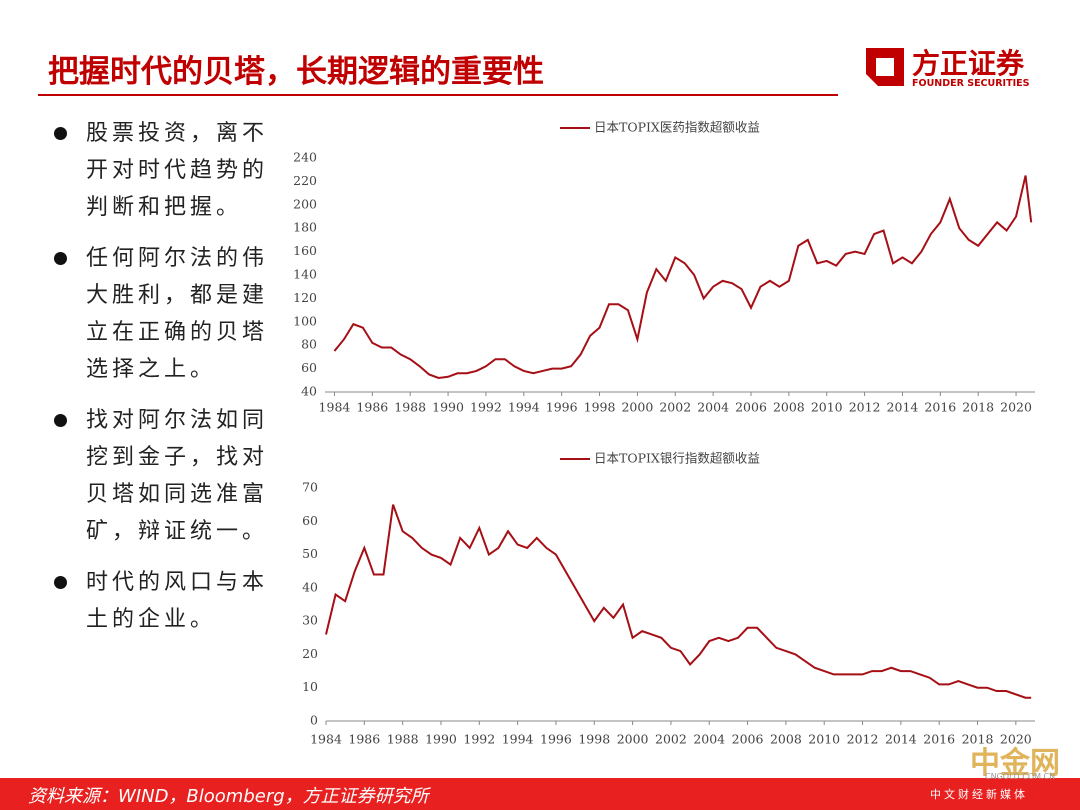 The image size is (1080, 810). Describe the element at coordinates (1015, 763) in the screenshot. I see `watermark: 中金网` at that location.